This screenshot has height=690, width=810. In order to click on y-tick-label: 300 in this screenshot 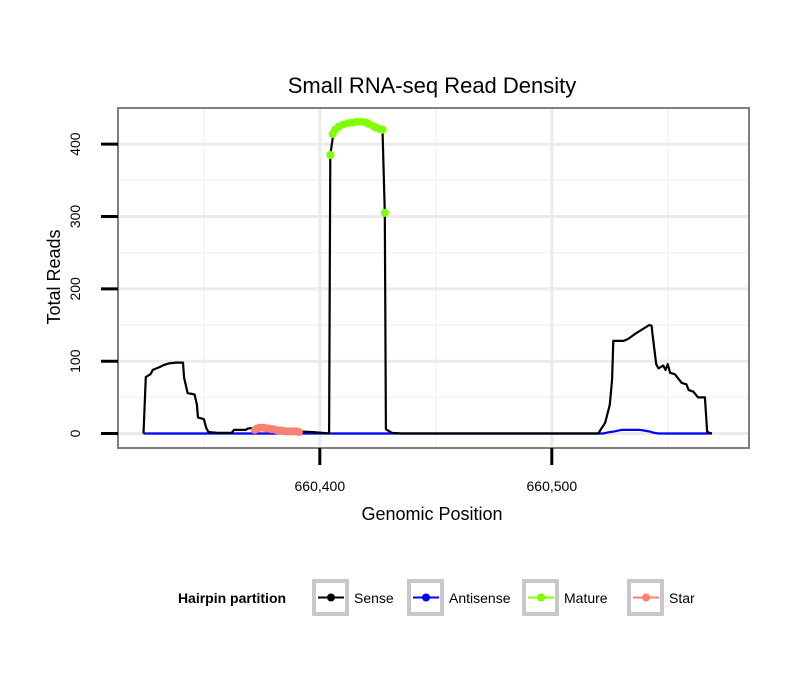, I will do `click(75, 217)`.